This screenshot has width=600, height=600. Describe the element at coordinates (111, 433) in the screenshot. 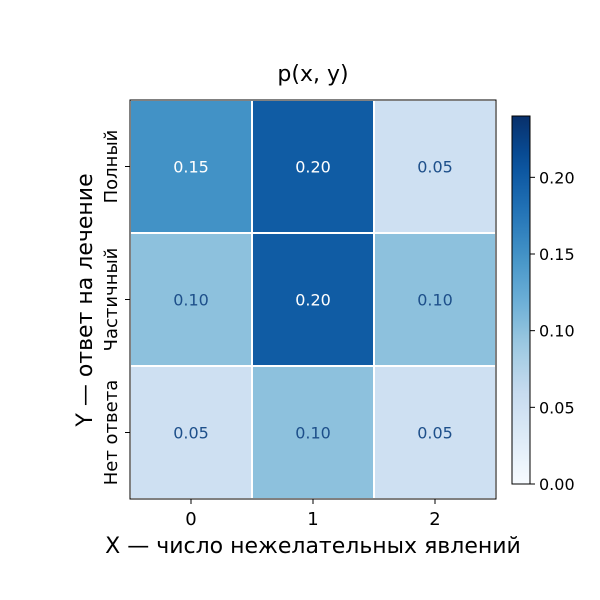

I see `y-tick-label: Нет ответа` at that location.